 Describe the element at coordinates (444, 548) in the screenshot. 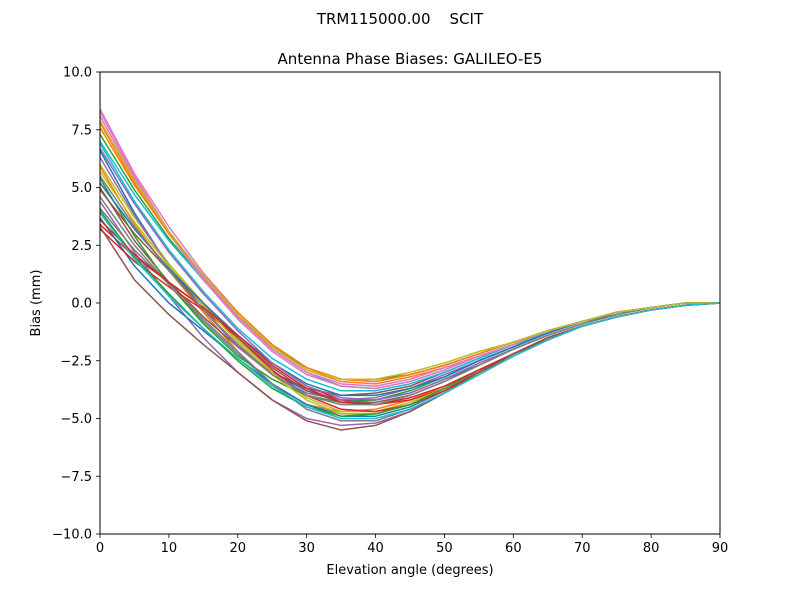

I see `x-tick-label: 50` at that location.